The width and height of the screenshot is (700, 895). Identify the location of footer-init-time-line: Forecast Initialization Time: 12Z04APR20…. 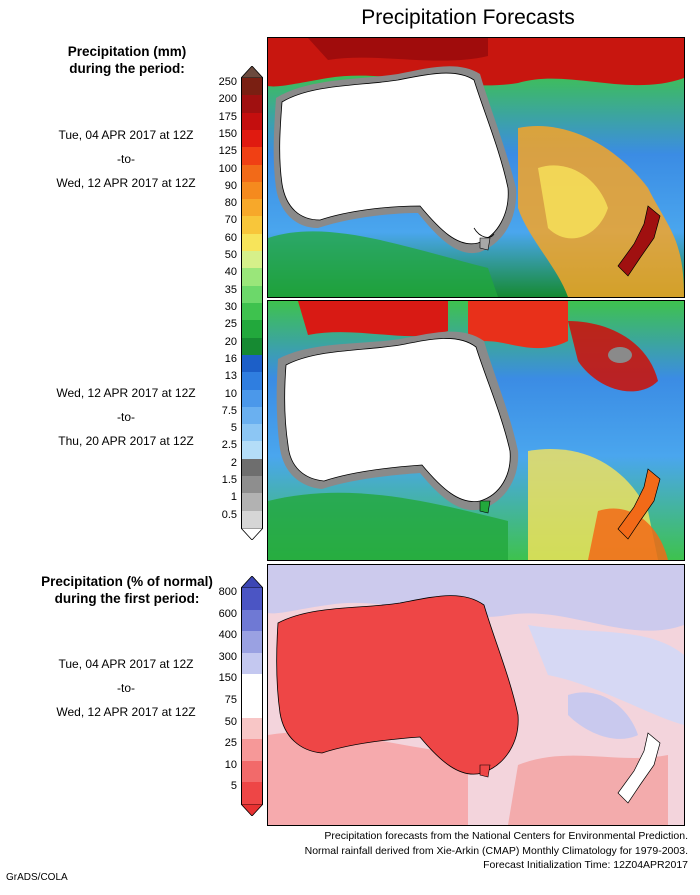
(585, 865).